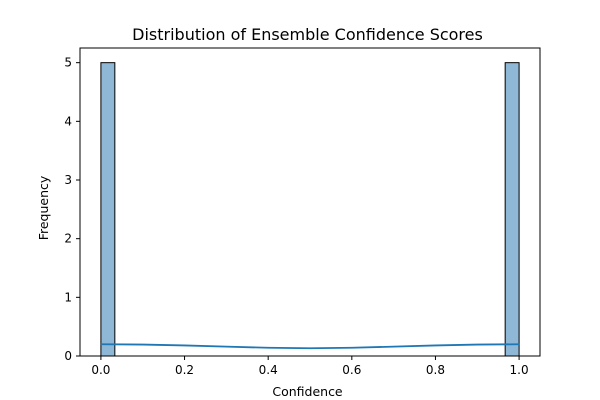  What do you see at coordinates (184, 370) in the screenshot?
I see `x-tick-label: 0.2` at bounding box center [184, 370].